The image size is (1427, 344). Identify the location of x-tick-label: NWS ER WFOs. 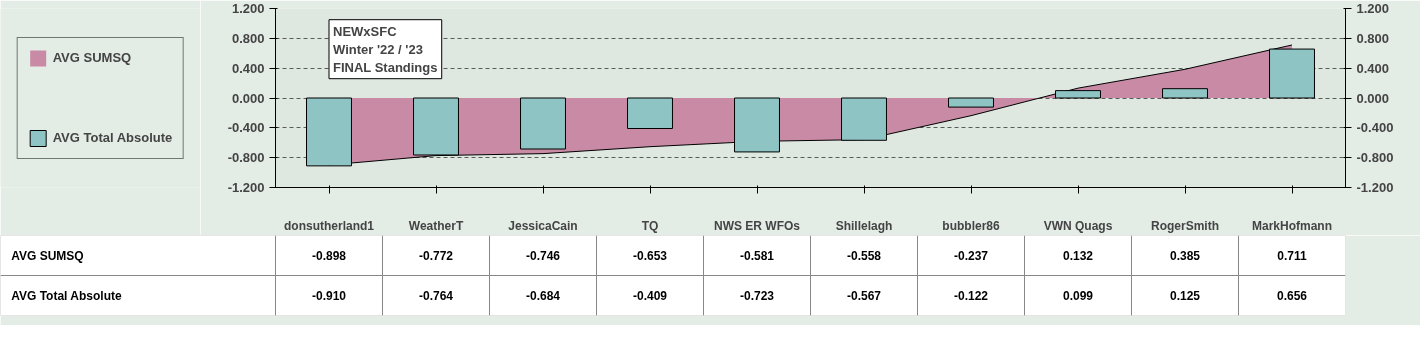
(757, 225).